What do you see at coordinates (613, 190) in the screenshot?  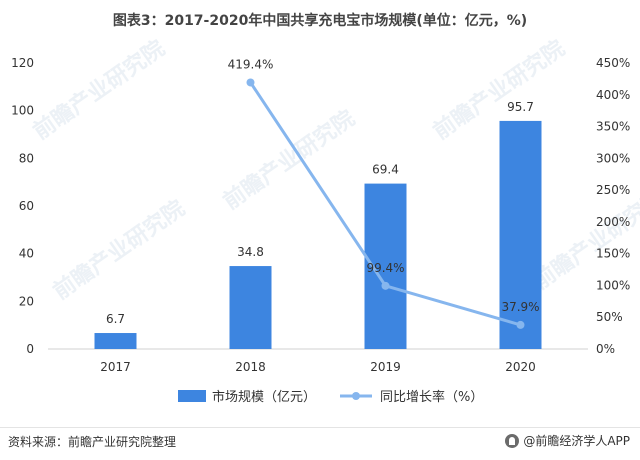 I see `y-right-tick-label: 250%` at bounding box center [613, 190].